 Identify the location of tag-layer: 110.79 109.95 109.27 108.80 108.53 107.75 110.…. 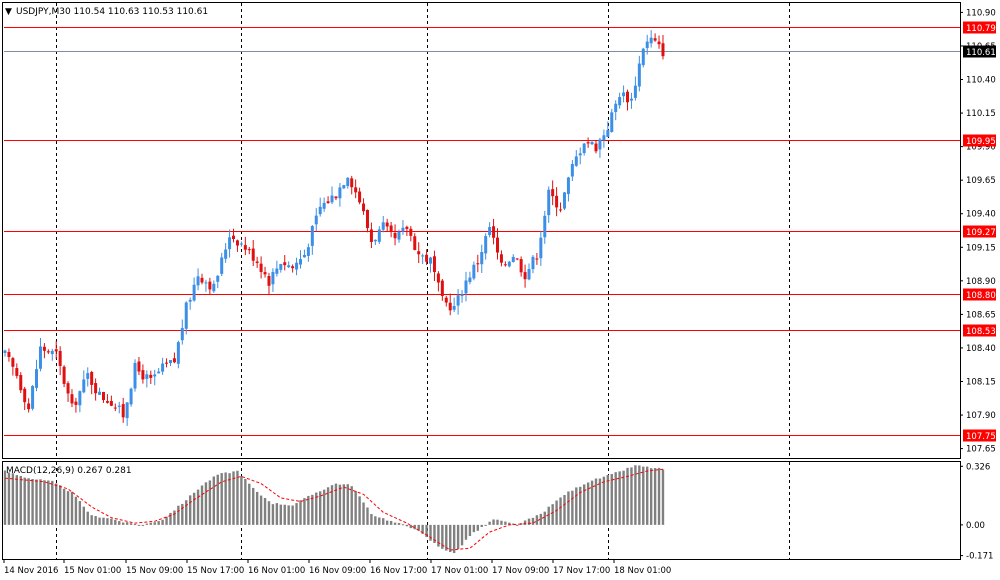
(979, 231).